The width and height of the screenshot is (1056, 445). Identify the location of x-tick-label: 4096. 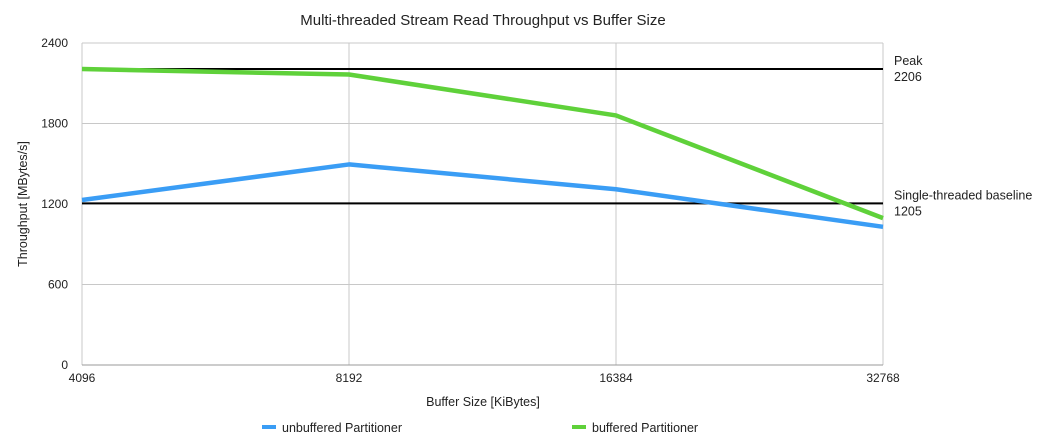
(82, 378).